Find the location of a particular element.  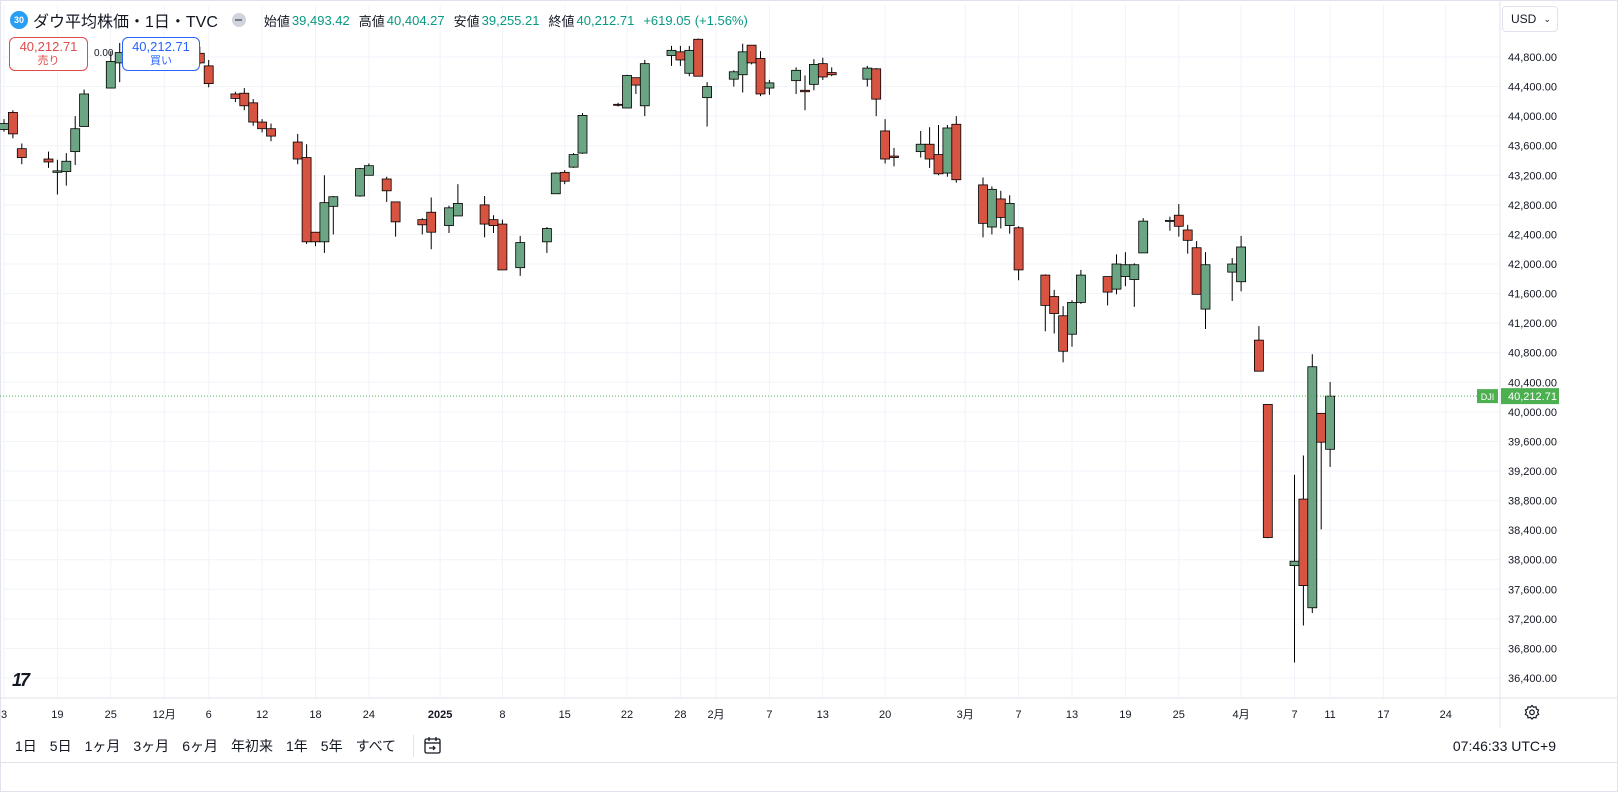

last-price-label: 40,212.71 is located at coordinates (1532, 397).